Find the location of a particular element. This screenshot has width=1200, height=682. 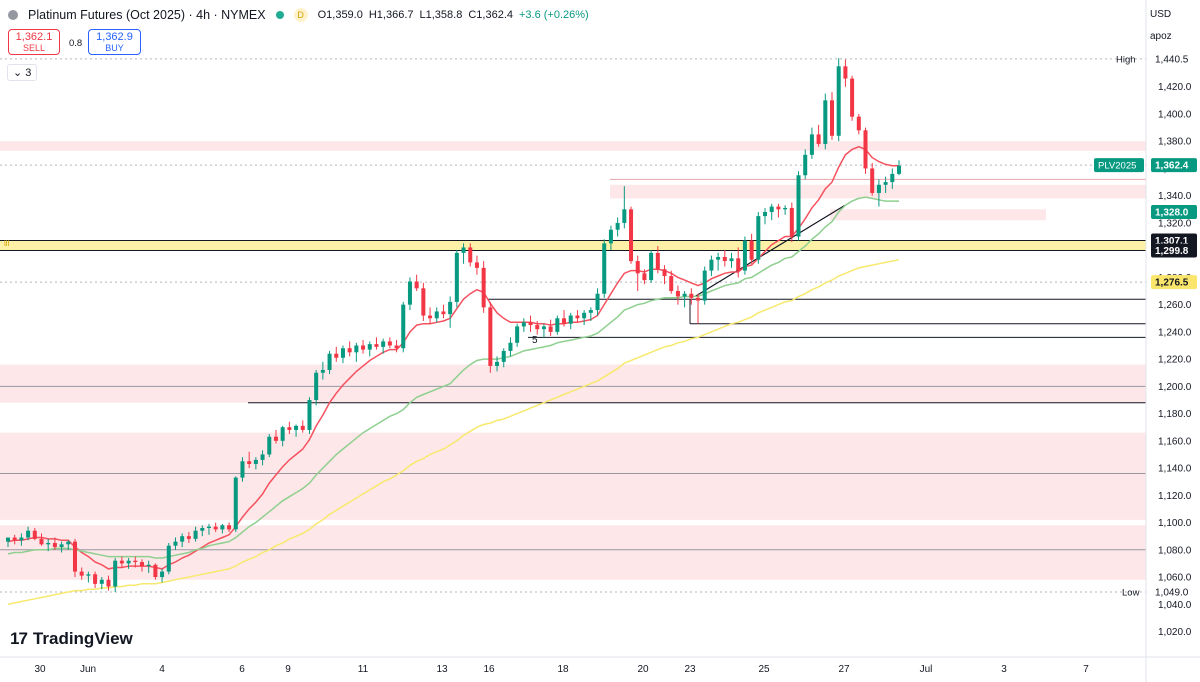

y-tick-label: 1,180.0 is located at coordinates (1175, 414).